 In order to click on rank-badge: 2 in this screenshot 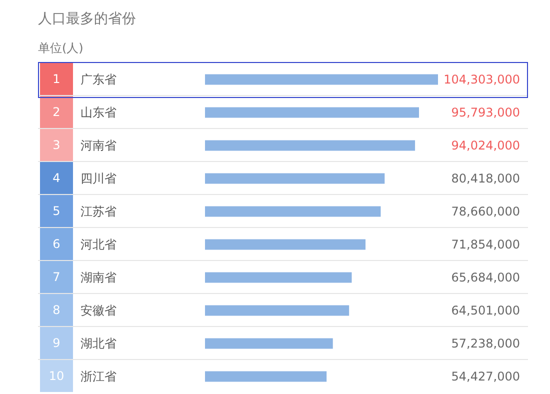, I will do `click(56, 112)`.